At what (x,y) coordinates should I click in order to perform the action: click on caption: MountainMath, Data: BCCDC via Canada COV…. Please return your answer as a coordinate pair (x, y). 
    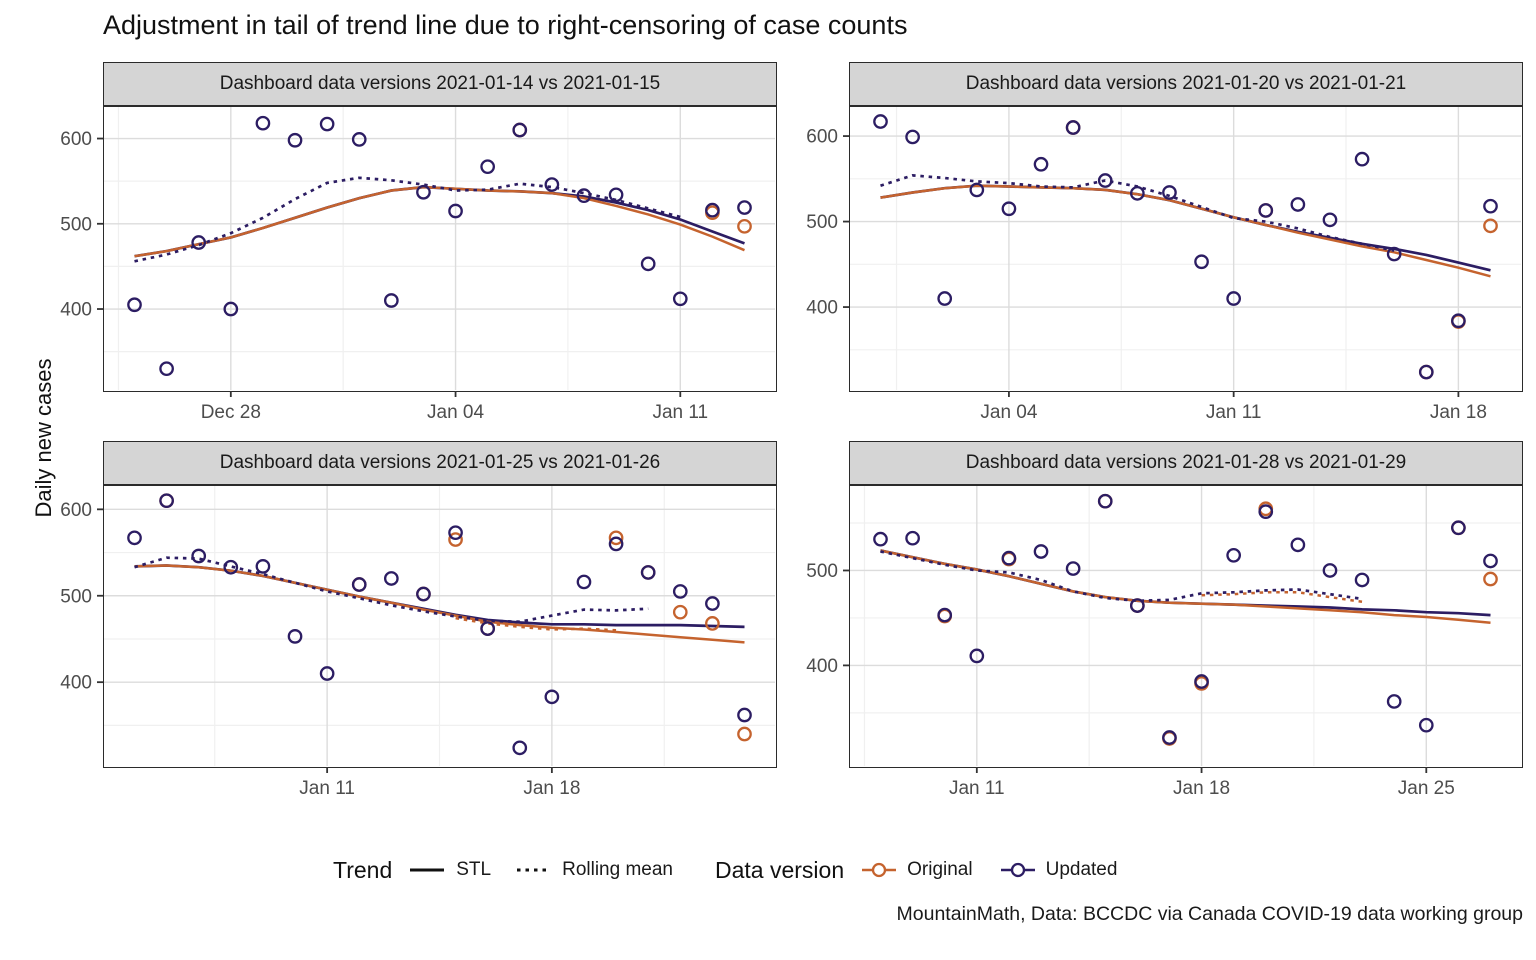
    Looking at the image, I should click on (1209, 914).